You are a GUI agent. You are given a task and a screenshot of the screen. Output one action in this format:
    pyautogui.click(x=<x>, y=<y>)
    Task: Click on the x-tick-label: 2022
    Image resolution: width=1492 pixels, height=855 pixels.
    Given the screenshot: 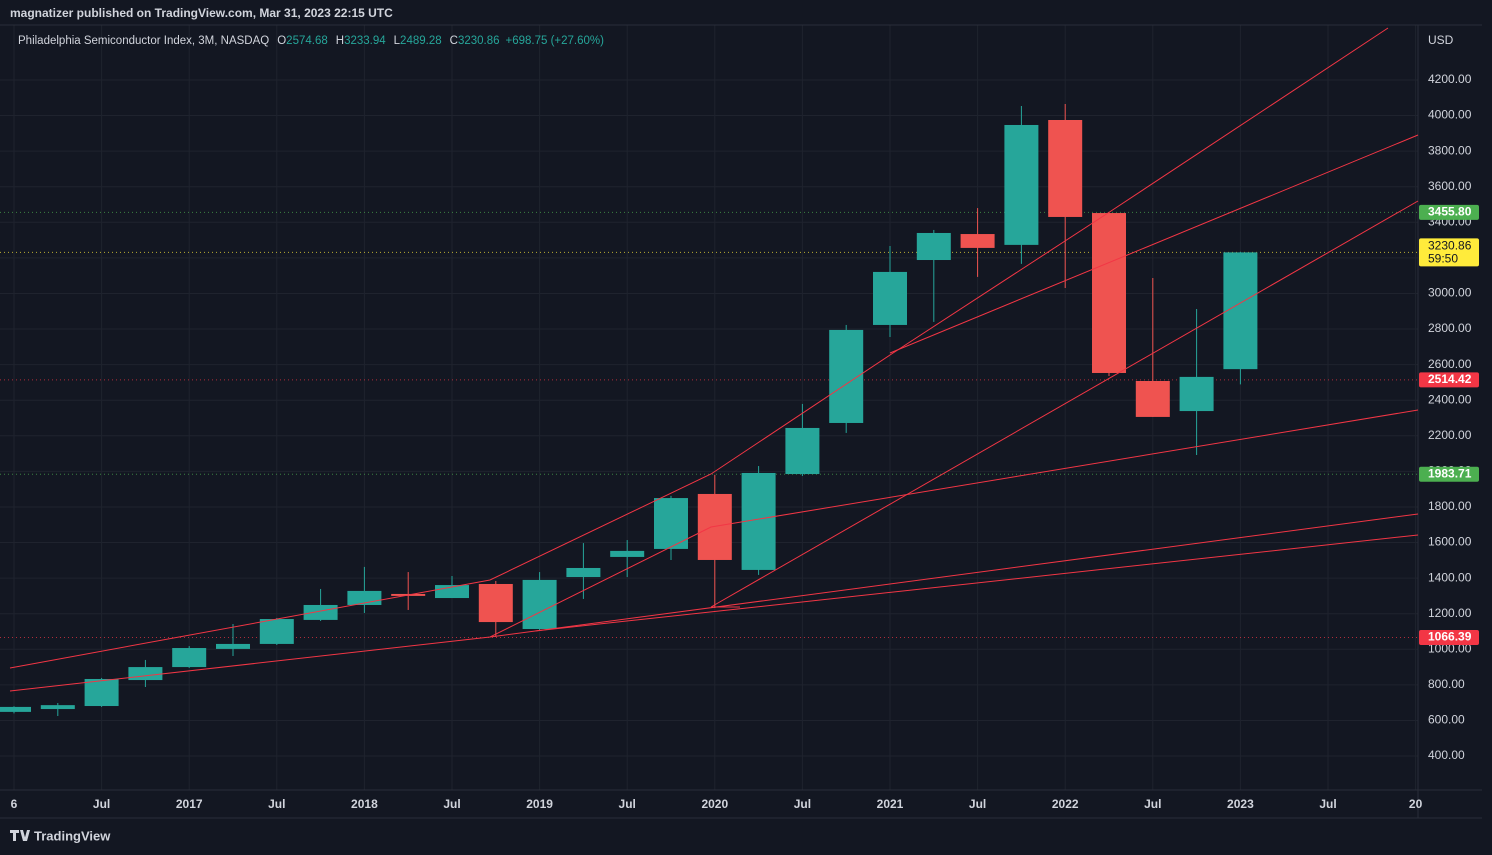 What is the action you would take?
    pyautogui.click(x=1065, y=804)
    